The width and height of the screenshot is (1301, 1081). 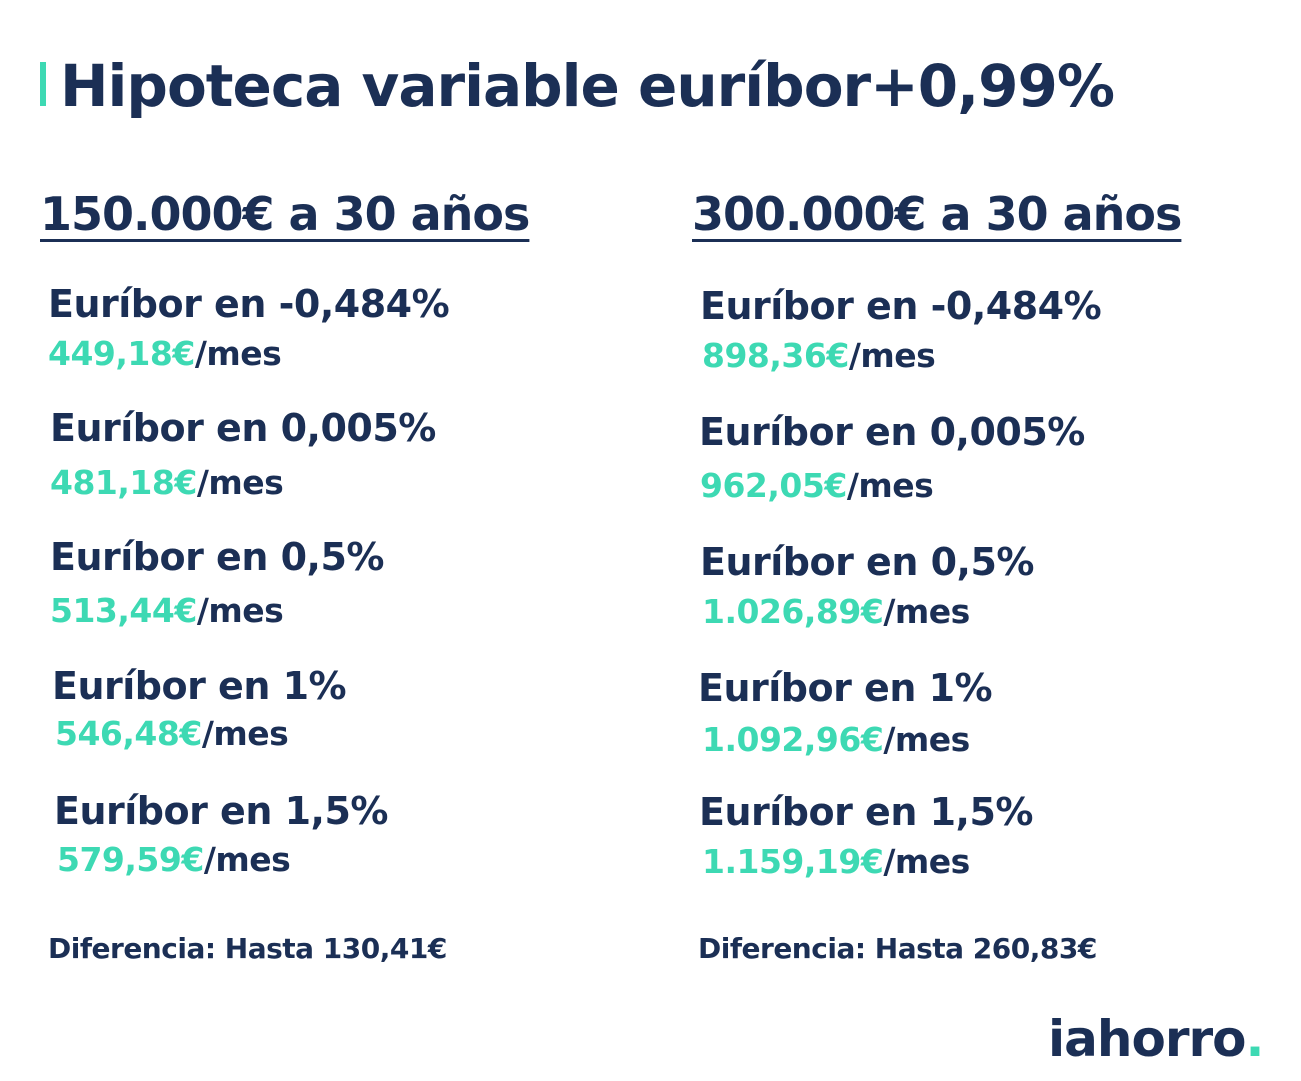 I want to click on iahorro-logo: iahorro., so click(x=1156, y=1039).